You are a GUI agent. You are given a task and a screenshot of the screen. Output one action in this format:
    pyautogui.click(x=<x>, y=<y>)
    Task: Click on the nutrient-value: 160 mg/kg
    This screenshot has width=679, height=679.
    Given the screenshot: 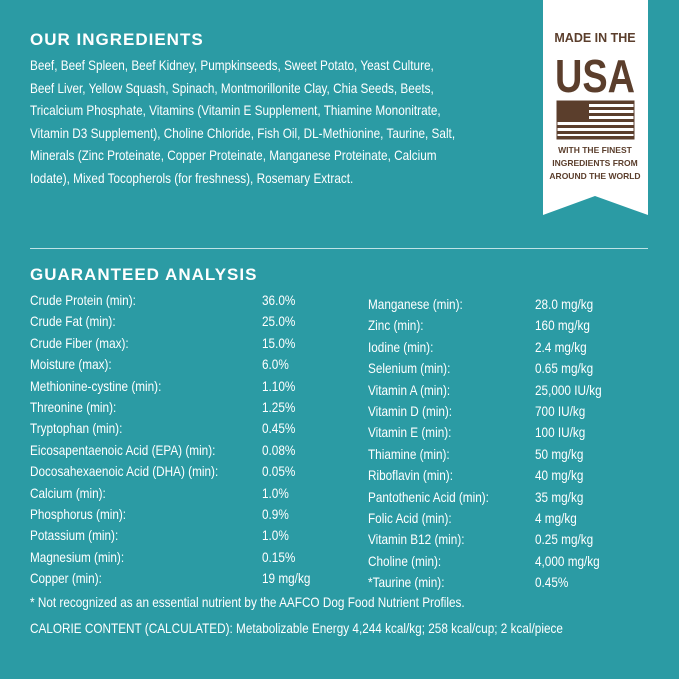 What is the action you would take?
    pyautogui.click(x=562, y=325)
    